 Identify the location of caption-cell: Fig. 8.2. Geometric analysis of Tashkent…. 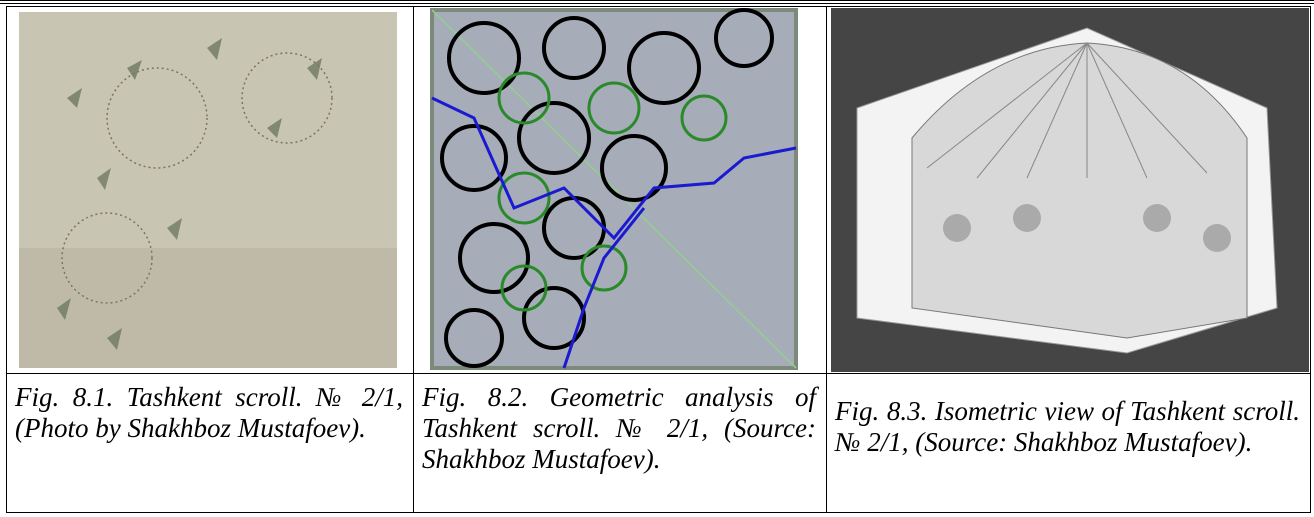
(620, 443).